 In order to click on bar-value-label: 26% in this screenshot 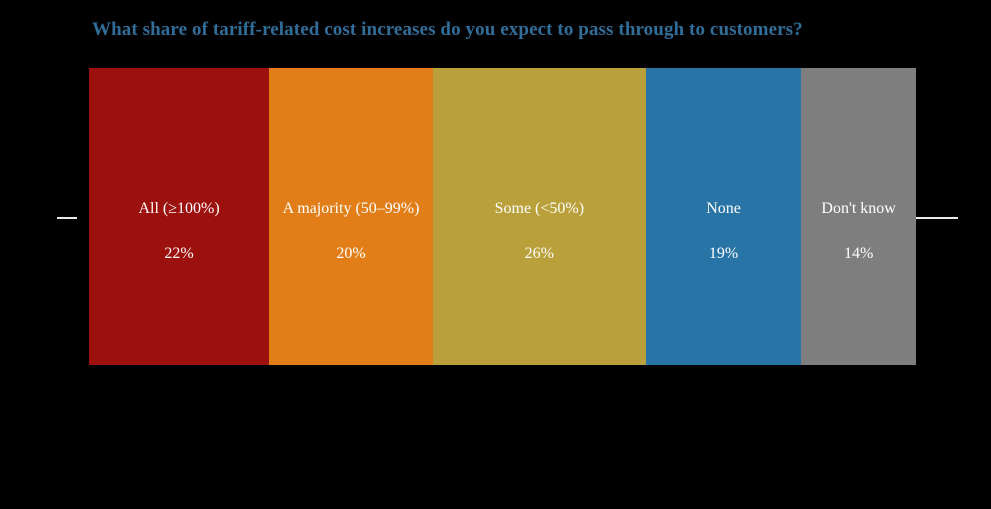, I will do `click(539, 253)`.